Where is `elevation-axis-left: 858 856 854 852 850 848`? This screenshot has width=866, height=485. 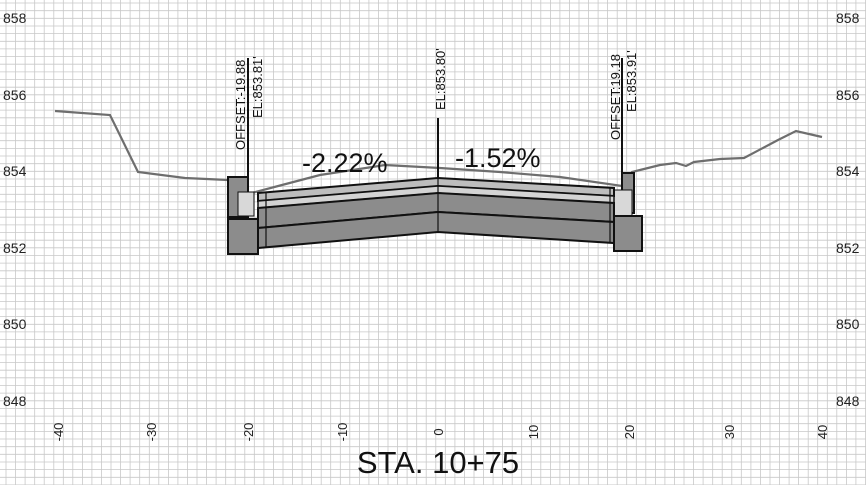 elevation-axis-left: 858 856 854 852 850 848 is located at coordinates (15, 209).